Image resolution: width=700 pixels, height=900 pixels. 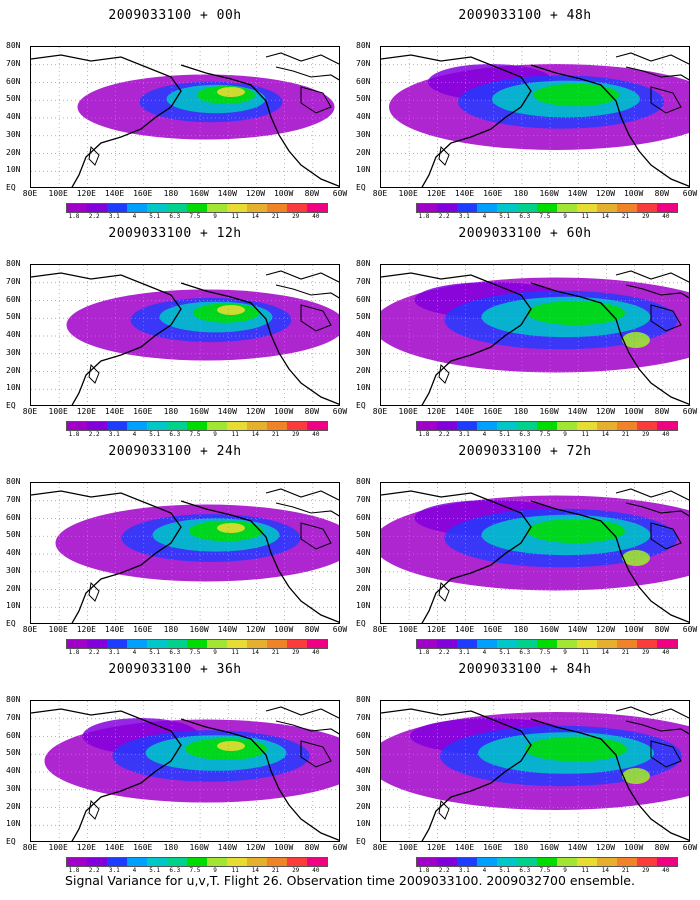 What do you see at coordinates (625, 870) in the screenshot?
I see `colorbar-label: 21` at bounding box center [625, 870].